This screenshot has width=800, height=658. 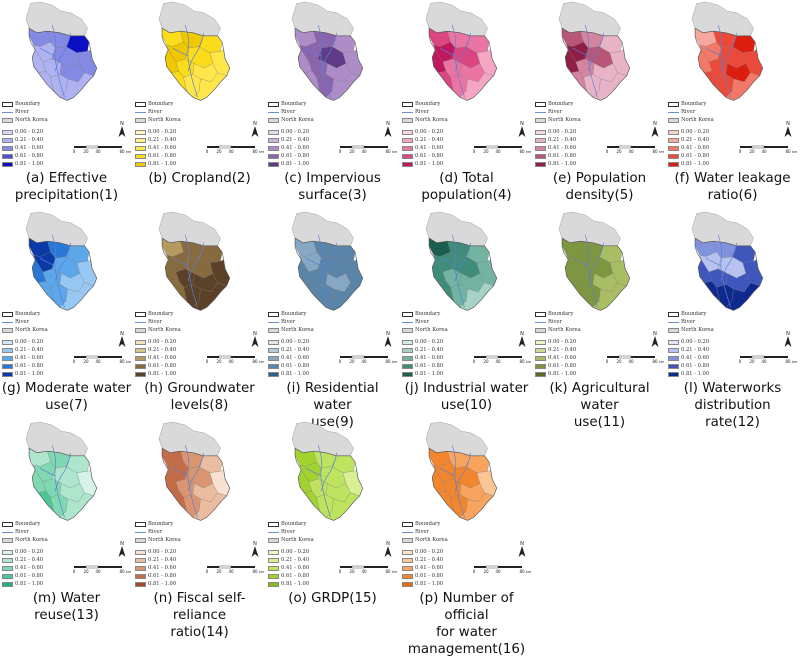 What do you see at coordinates (694, 366) in the screenshot?
I see `legend-class: 0.61 - 0.80` at bounding box center [694, 366].